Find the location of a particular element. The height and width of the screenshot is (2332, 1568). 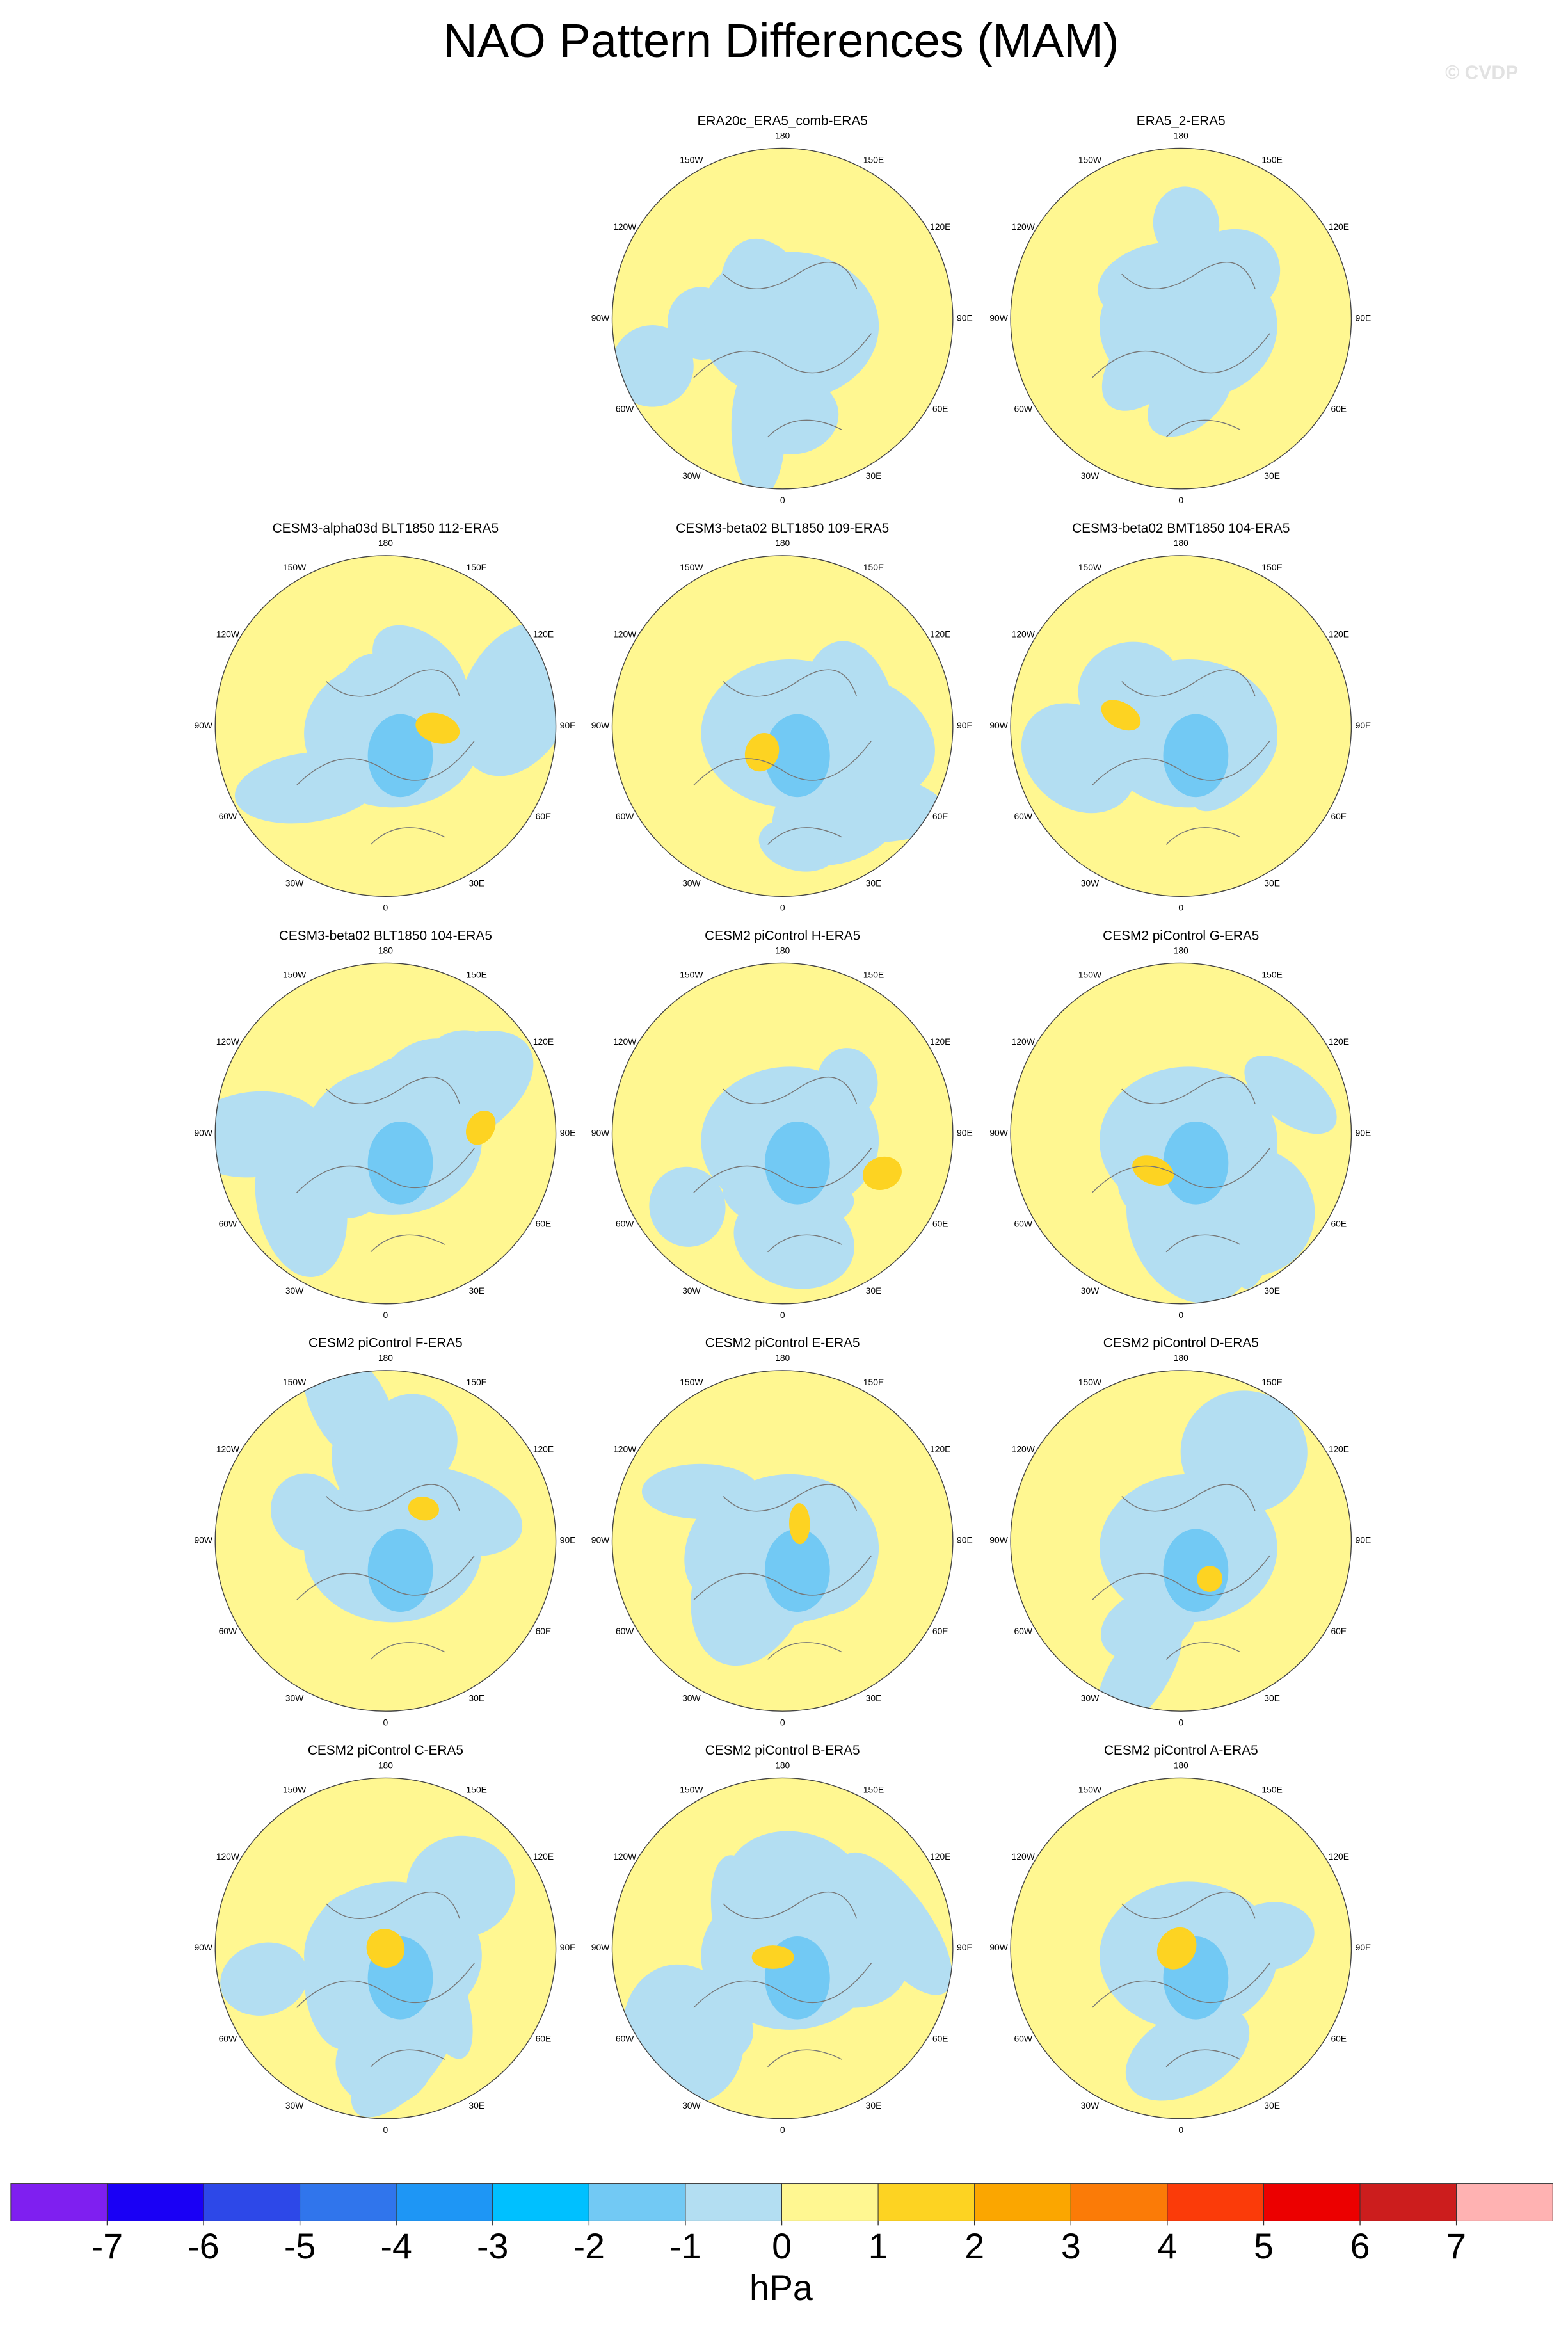

panel-title: ERA20c_ERA5_comb-ERA5 is located at coordinates (783, 120).